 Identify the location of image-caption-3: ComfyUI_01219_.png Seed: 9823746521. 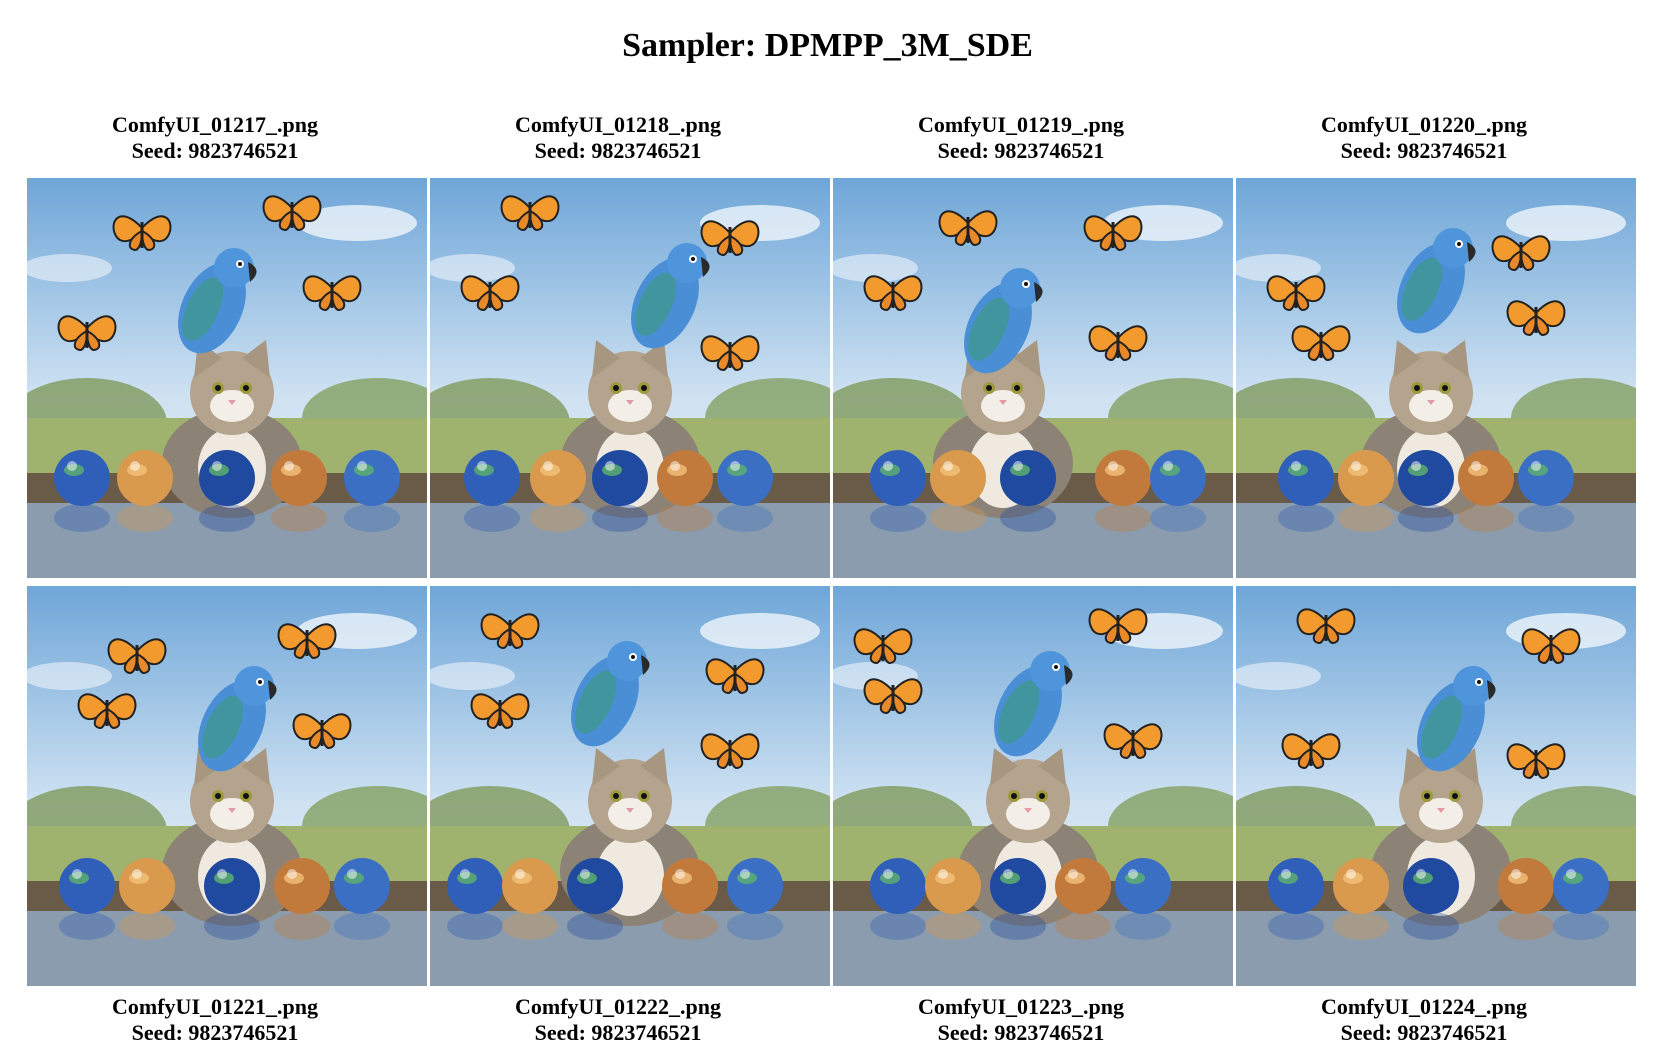
(1021, 138).